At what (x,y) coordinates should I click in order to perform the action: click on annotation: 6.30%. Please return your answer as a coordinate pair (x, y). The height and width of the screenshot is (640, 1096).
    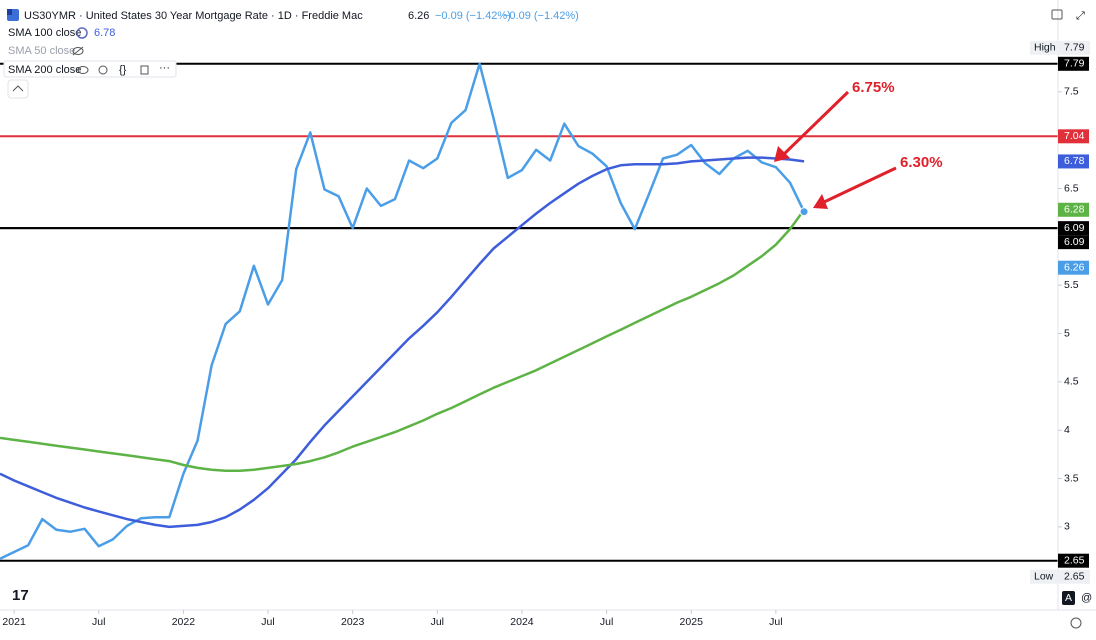
    Looking at the image, I should click on (921, 162).